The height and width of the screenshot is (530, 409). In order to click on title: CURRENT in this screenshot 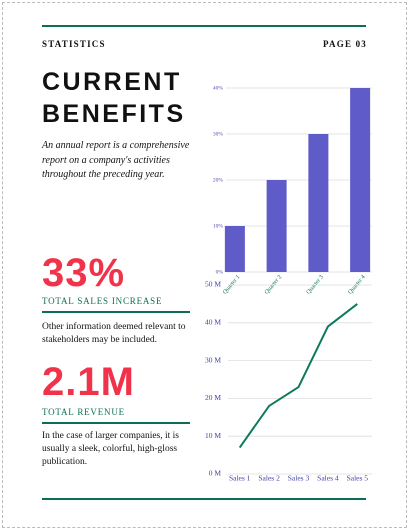, I will do `click(112, 82)`.